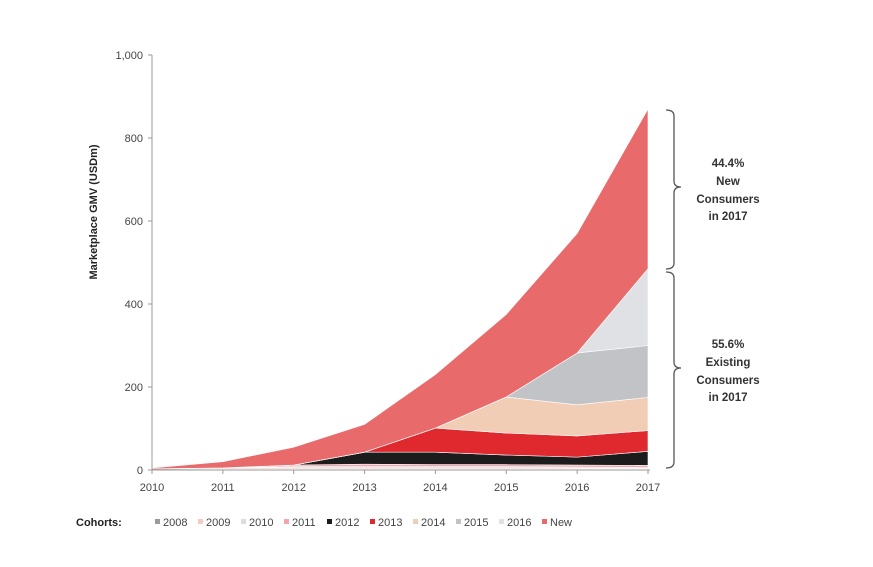  What do you see at coordinates (519, 523) in the screenshot?
I see `legend-label: 2016` at bounding box center [519, 523].